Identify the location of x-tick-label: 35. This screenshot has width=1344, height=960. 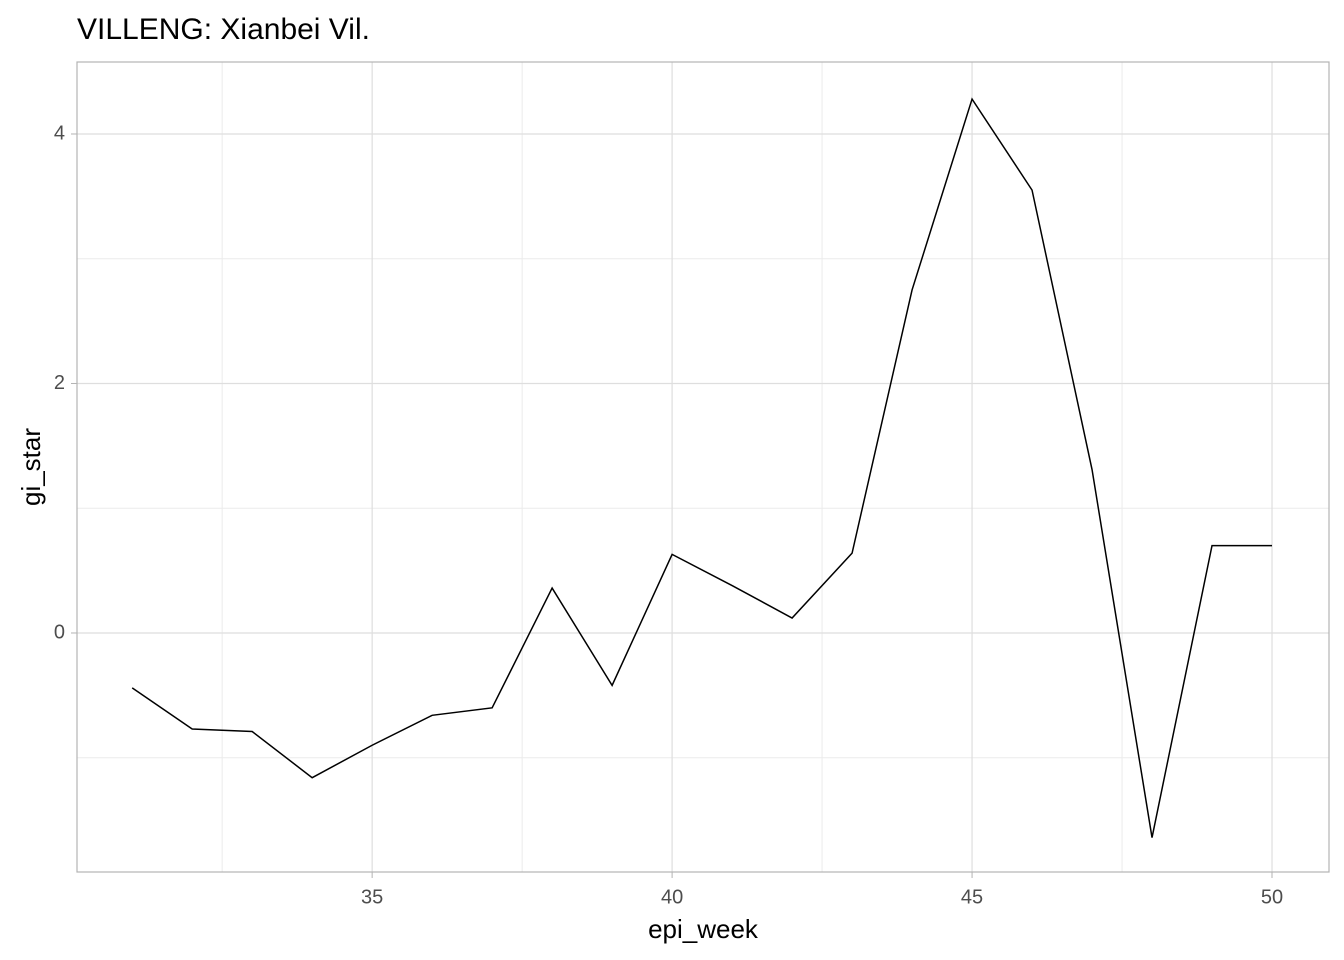
(372, 897).